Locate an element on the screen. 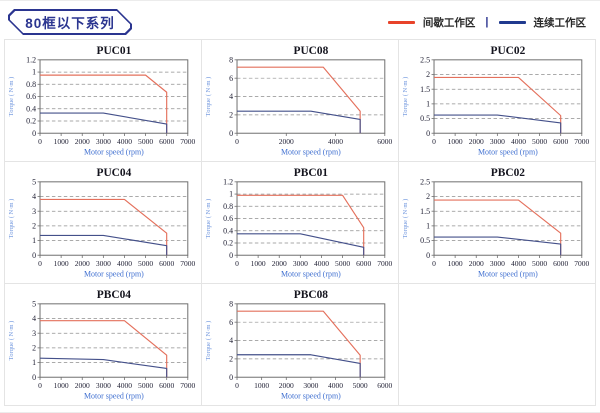 The width and height of the screenshot is (600, 413). badge-fill is located at coordinates (70, 22).